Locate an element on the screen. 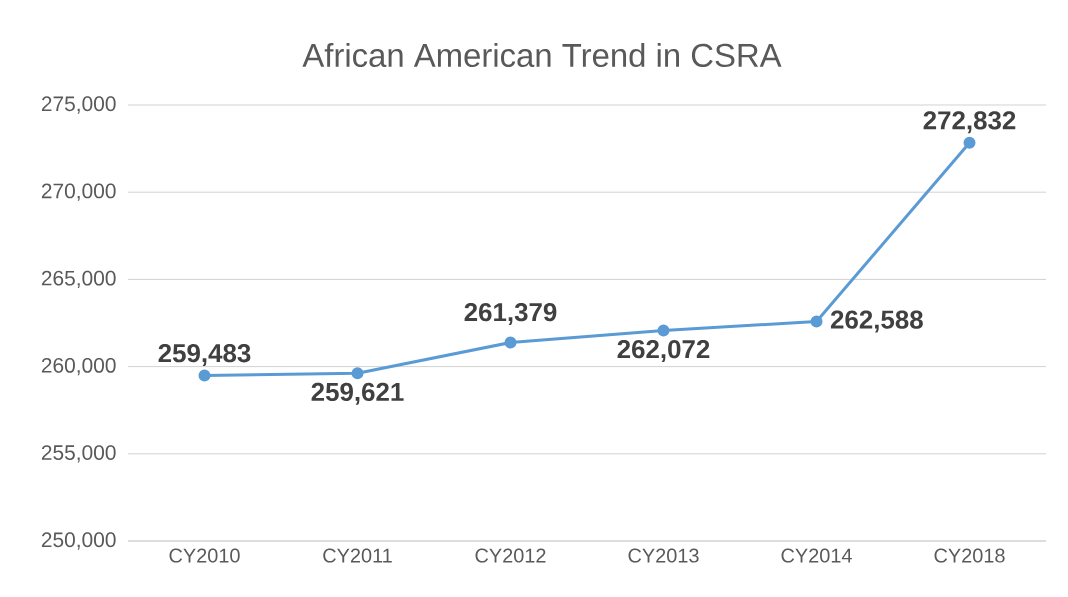  x-tick-label: CY2011 is located at coordinates (357, 555).